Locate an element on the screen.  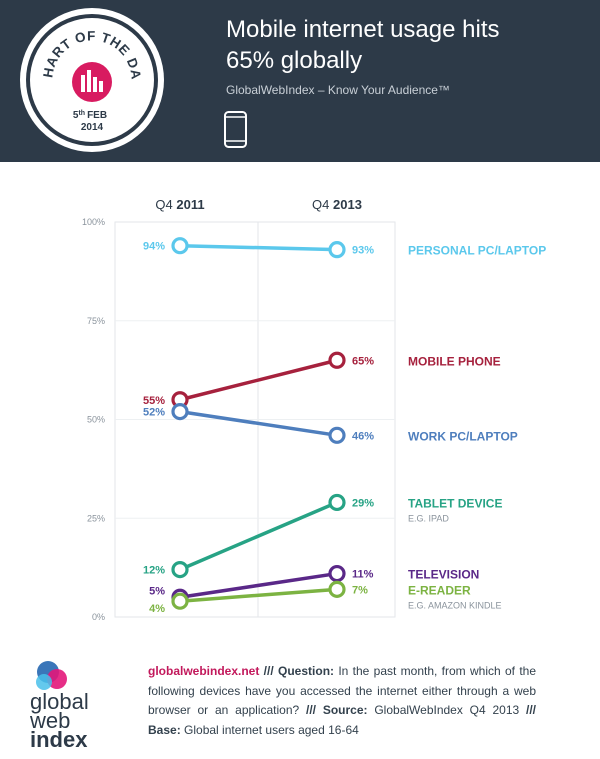
badge-date-suffix: th is located at coordinates (81, 113).